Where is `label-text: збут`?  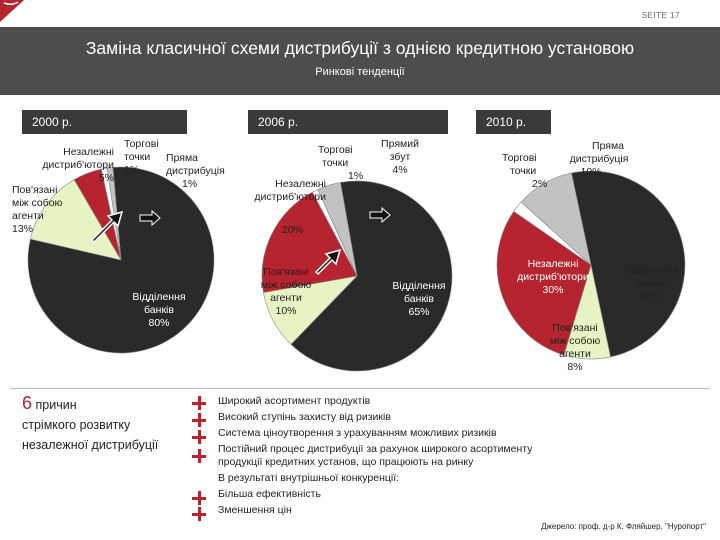
label-text: збут is located at coordinates (400, 157).